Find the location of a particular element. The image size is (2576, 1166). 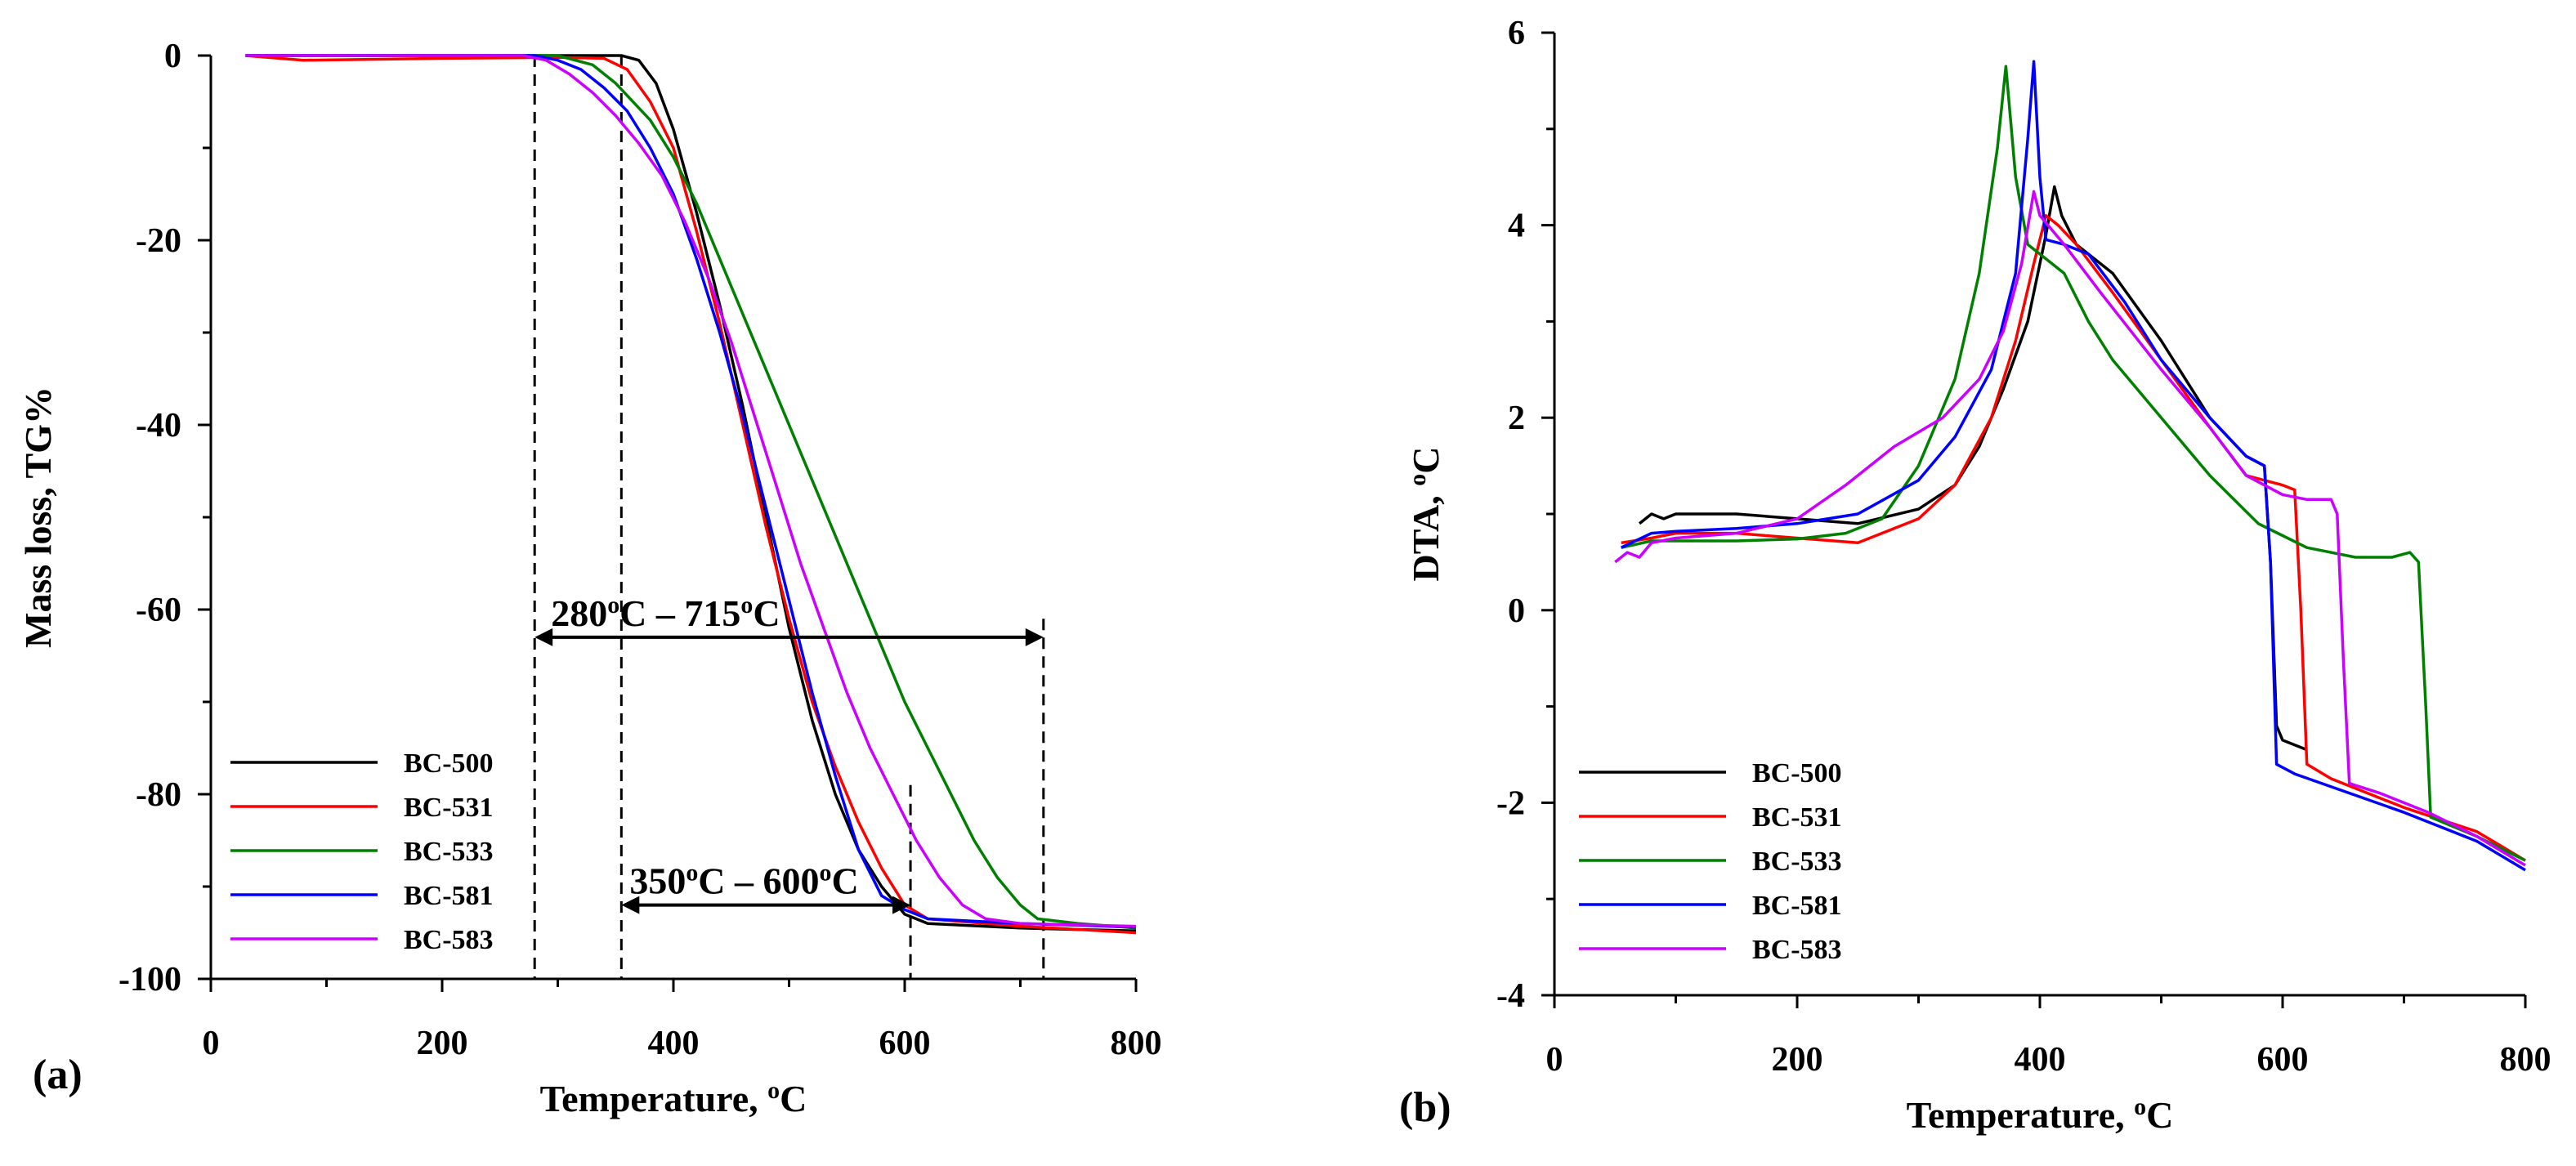

range-annotation: 280oC – 715oC is located at coordinates (665, 612).